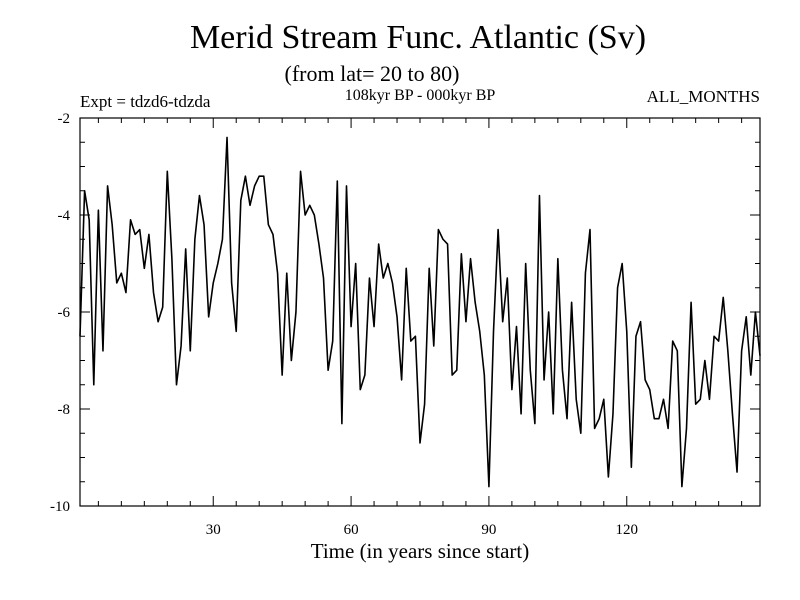  Describe the element at coordinates (213, 530) in the screenshot. I see `x-tick-label: 30` at that location.